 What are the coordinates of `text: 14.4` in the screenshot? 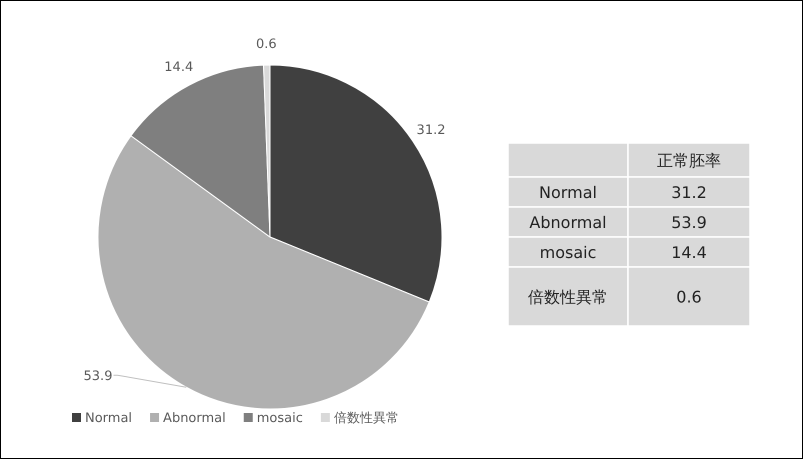 It's located at (689, 252).